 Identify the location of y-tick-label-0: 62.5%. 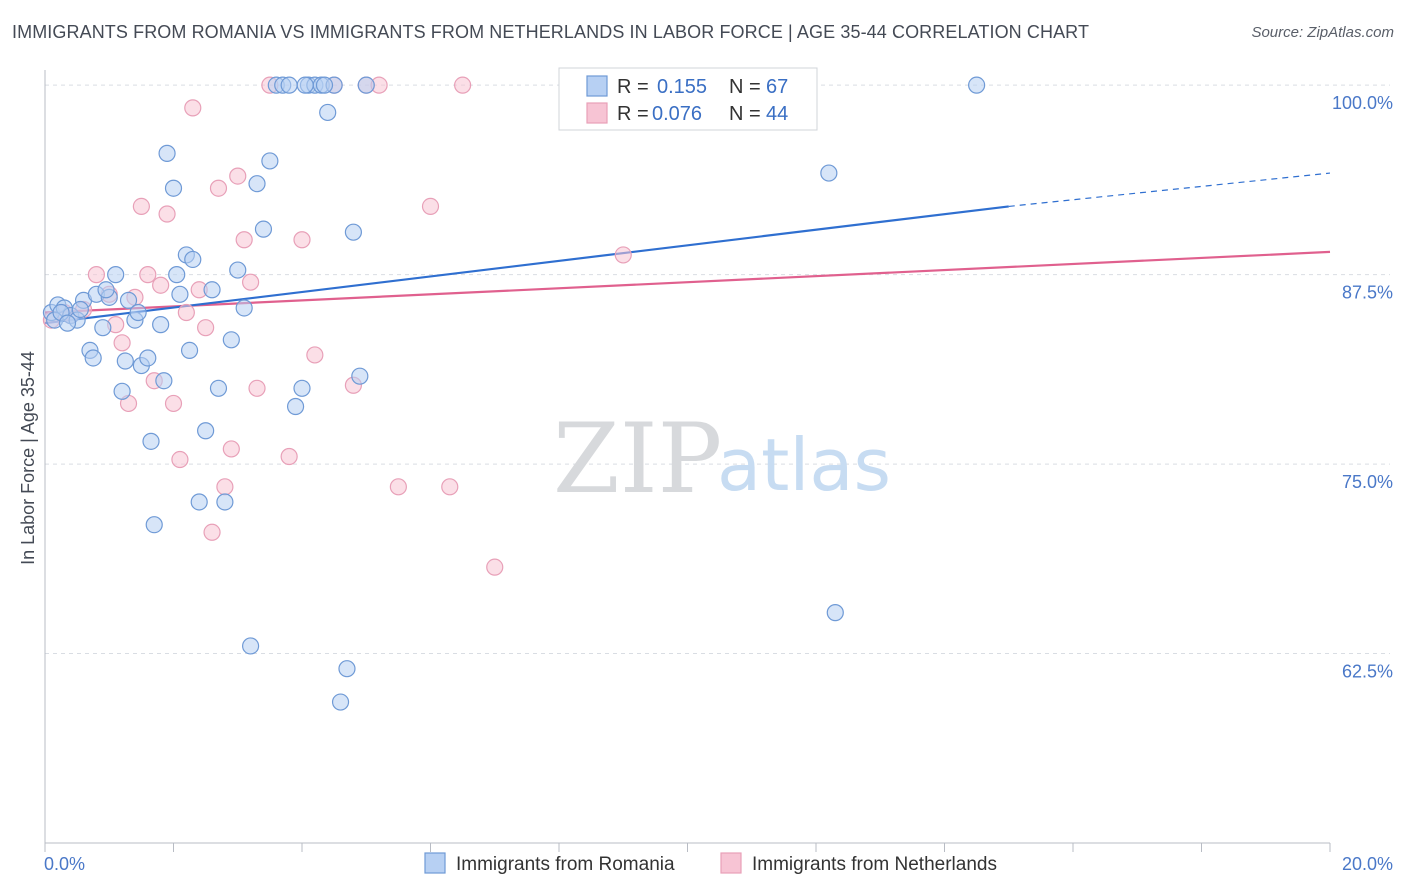
(1367, 672).